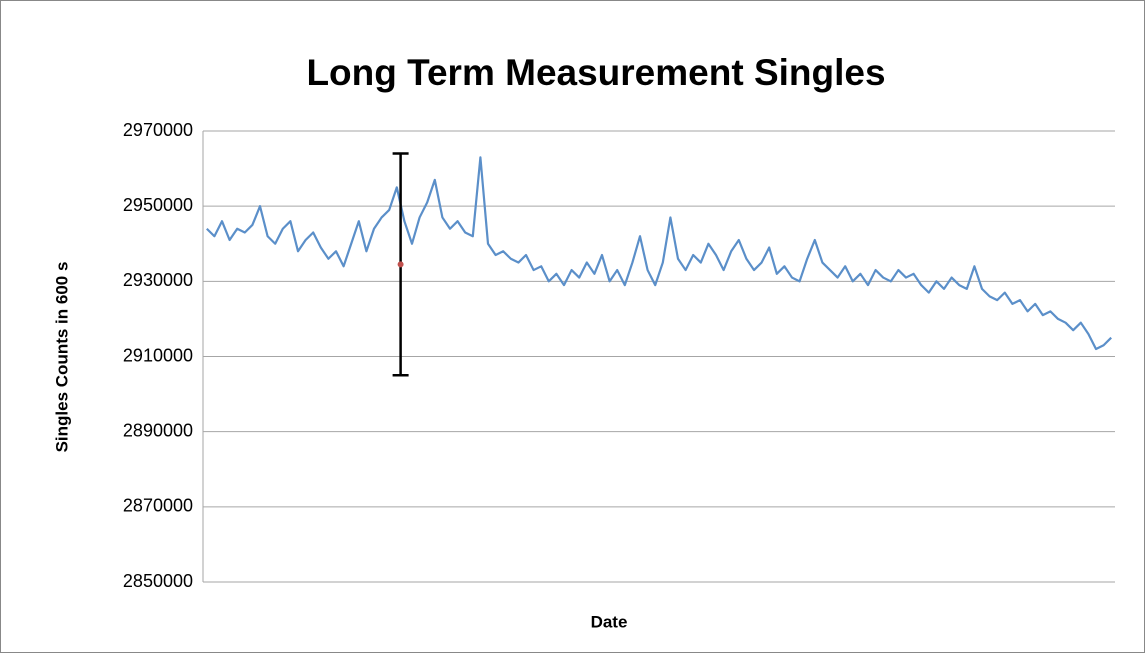 Image resolution: width=1145 pixels, height=653 pixels. What do you see at coordinates (158, 355) in the screenshot?
I see `y-tick-label: 2910000` at bounding box center [158, 355].